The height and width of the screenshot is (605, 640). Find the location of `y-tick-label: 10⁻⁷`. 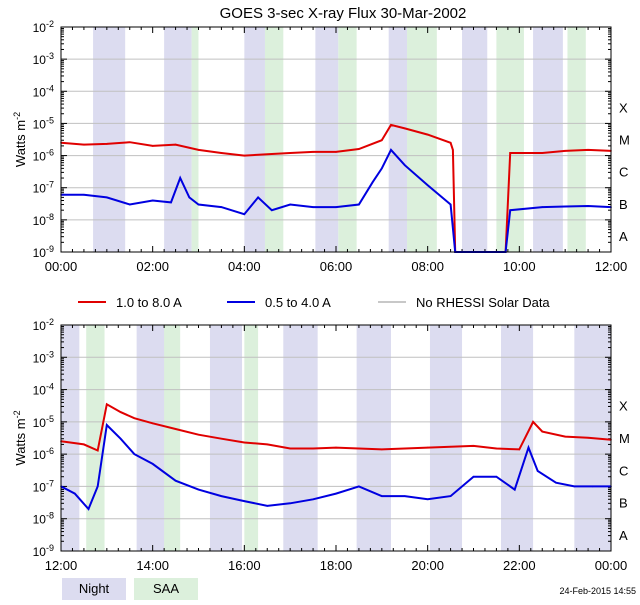

y-tick-label: 10⁻⁷ is located at coordinates (43, 486).